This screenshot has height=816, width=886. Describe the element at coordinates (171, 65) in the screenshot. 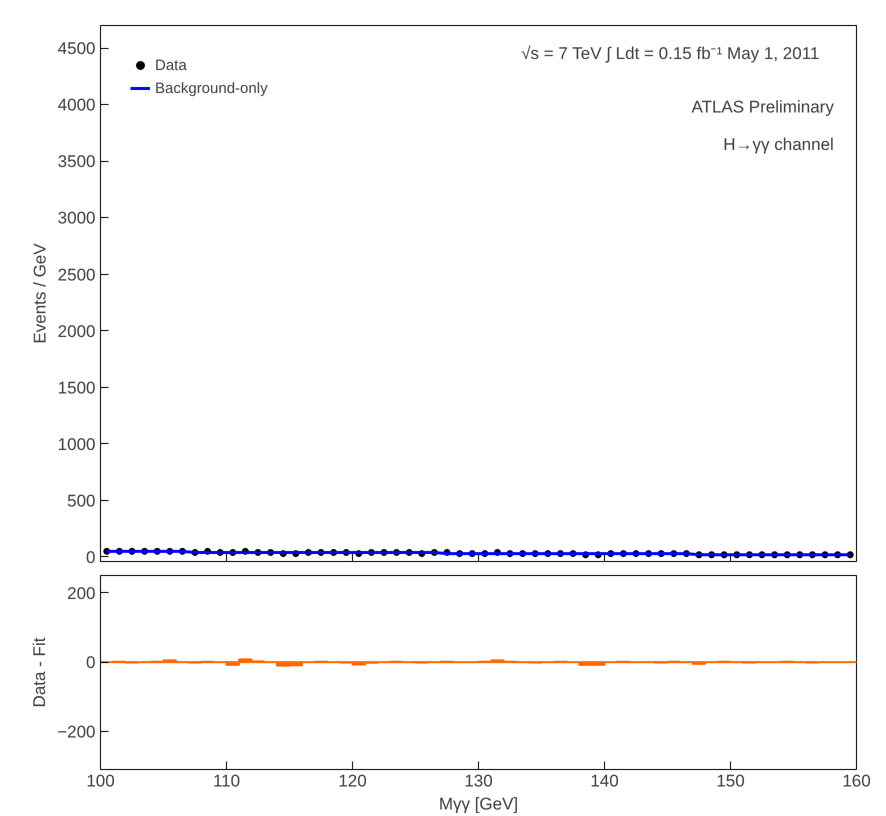

I see `legend-label: Data` at that location.